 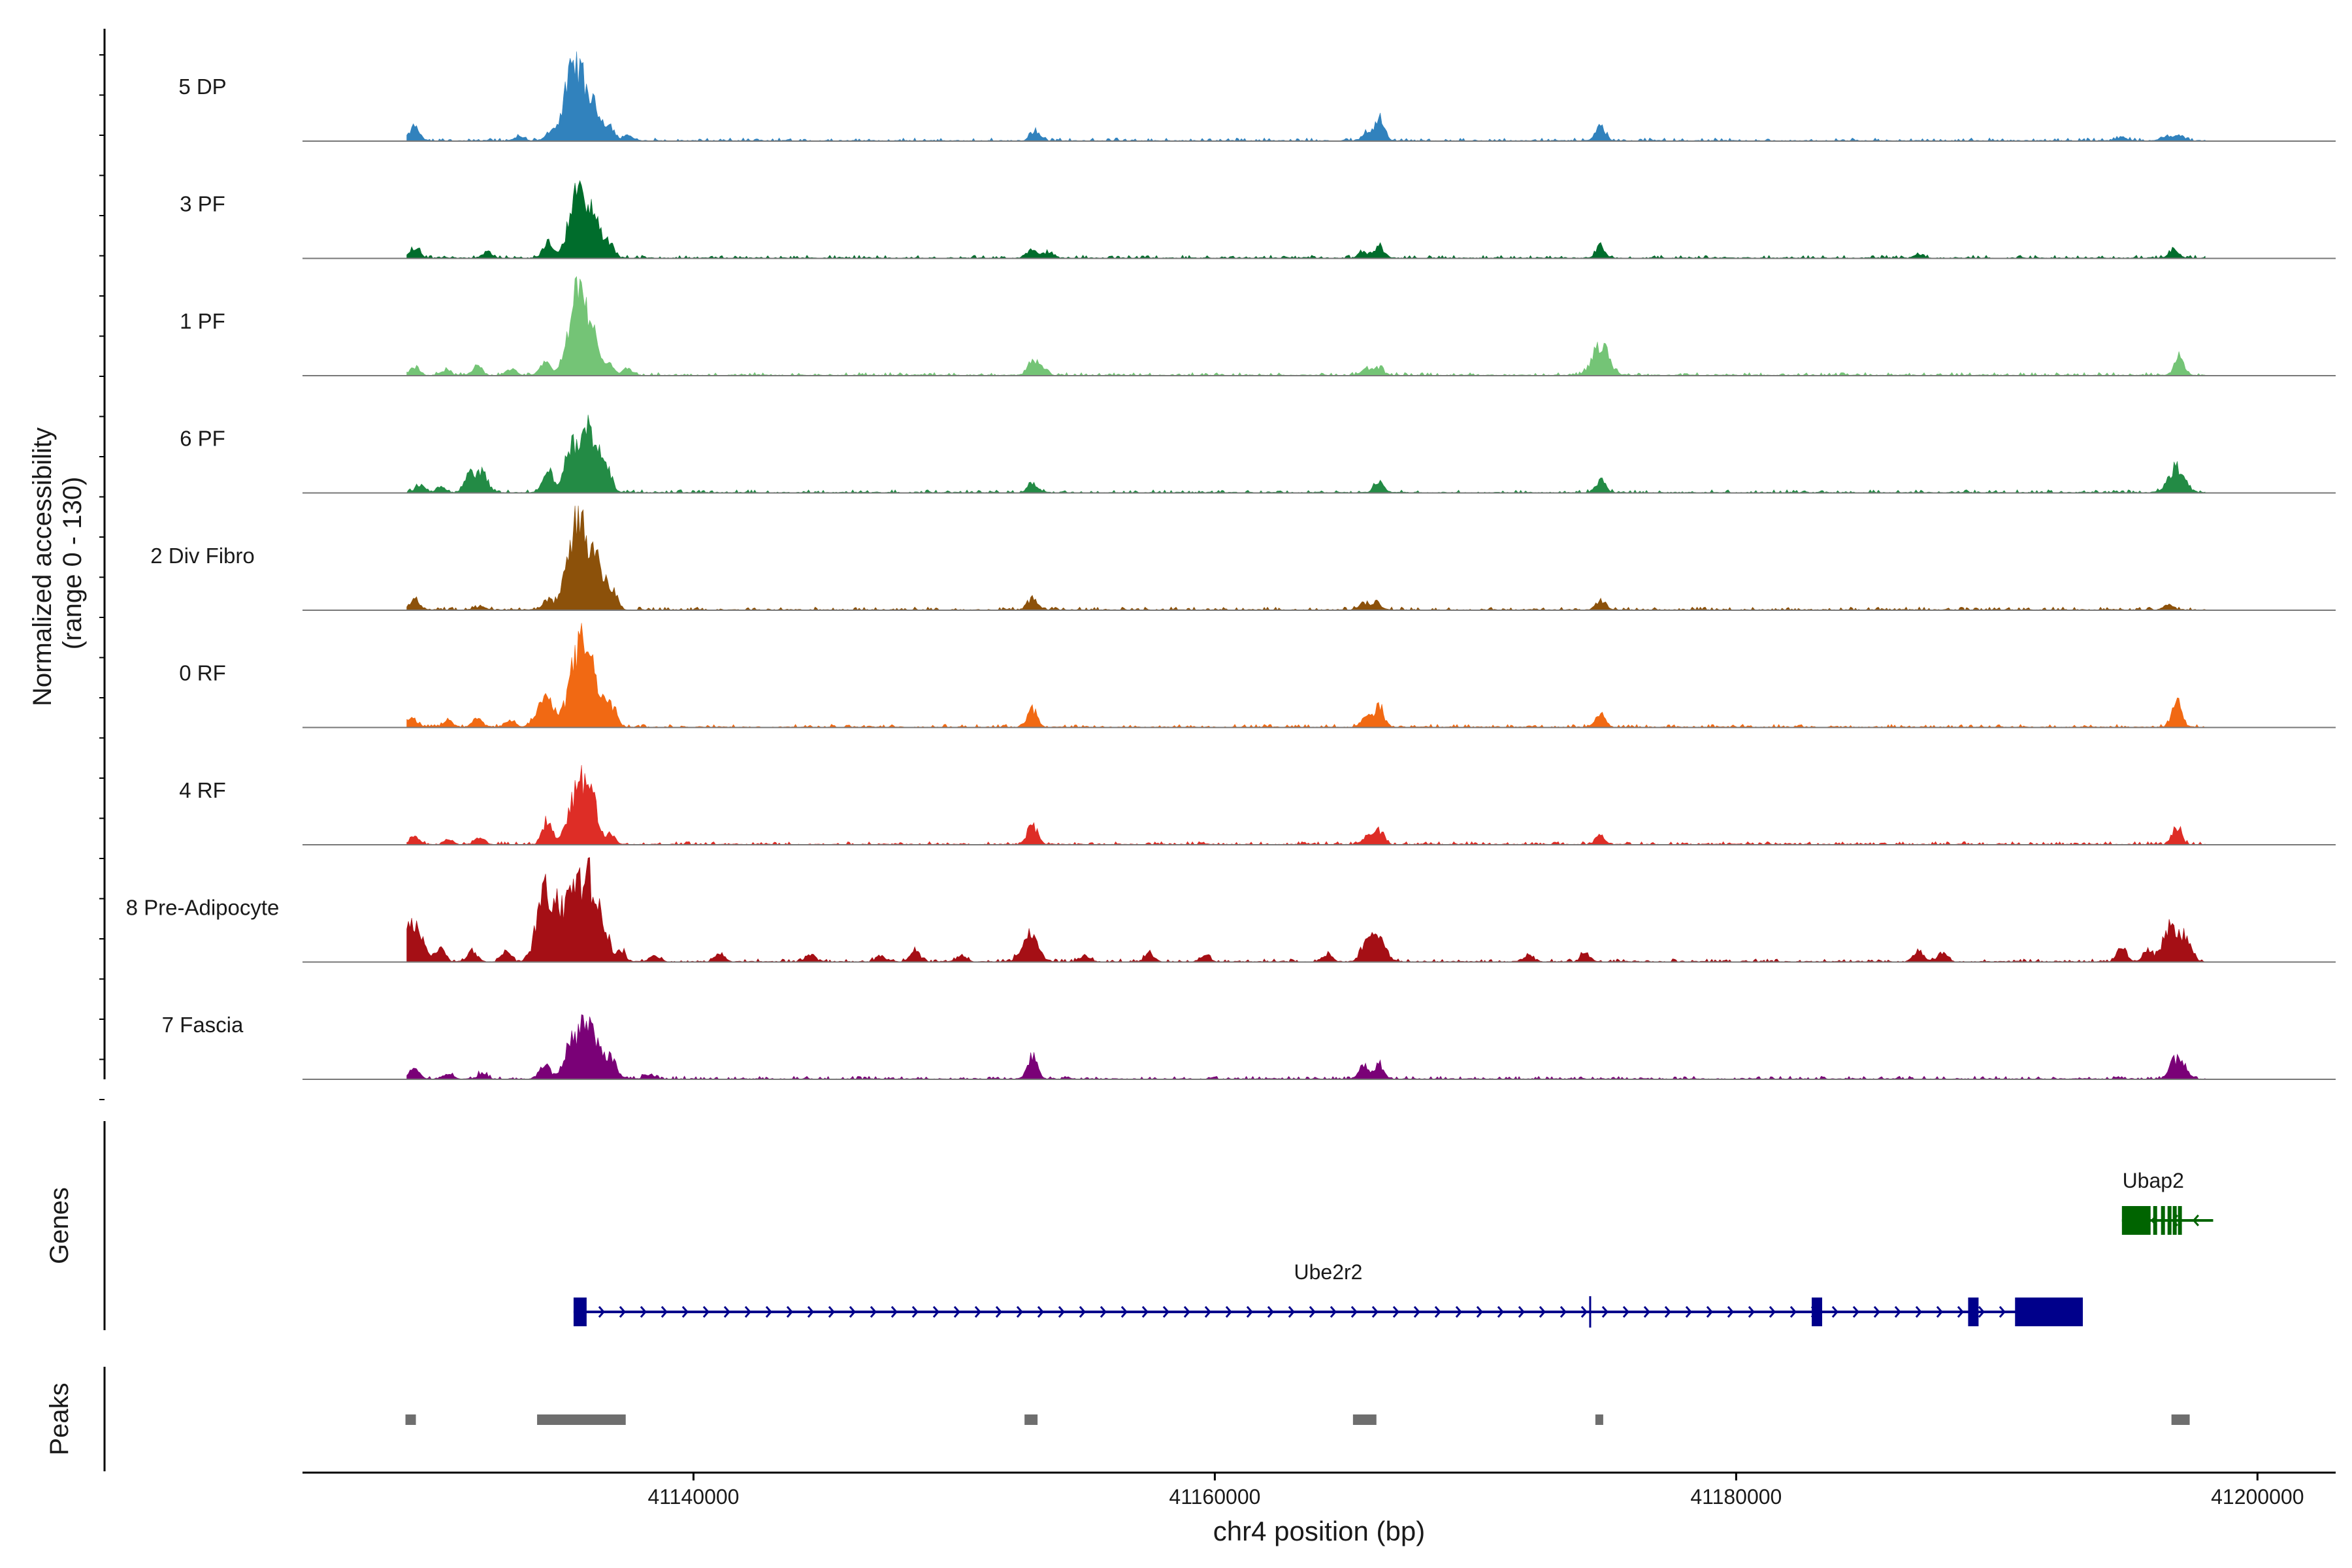 What do you see at coordinates (202, 673) in the screenshot?
I see `track-label: 0 RF` at bounding box center [202, 673].